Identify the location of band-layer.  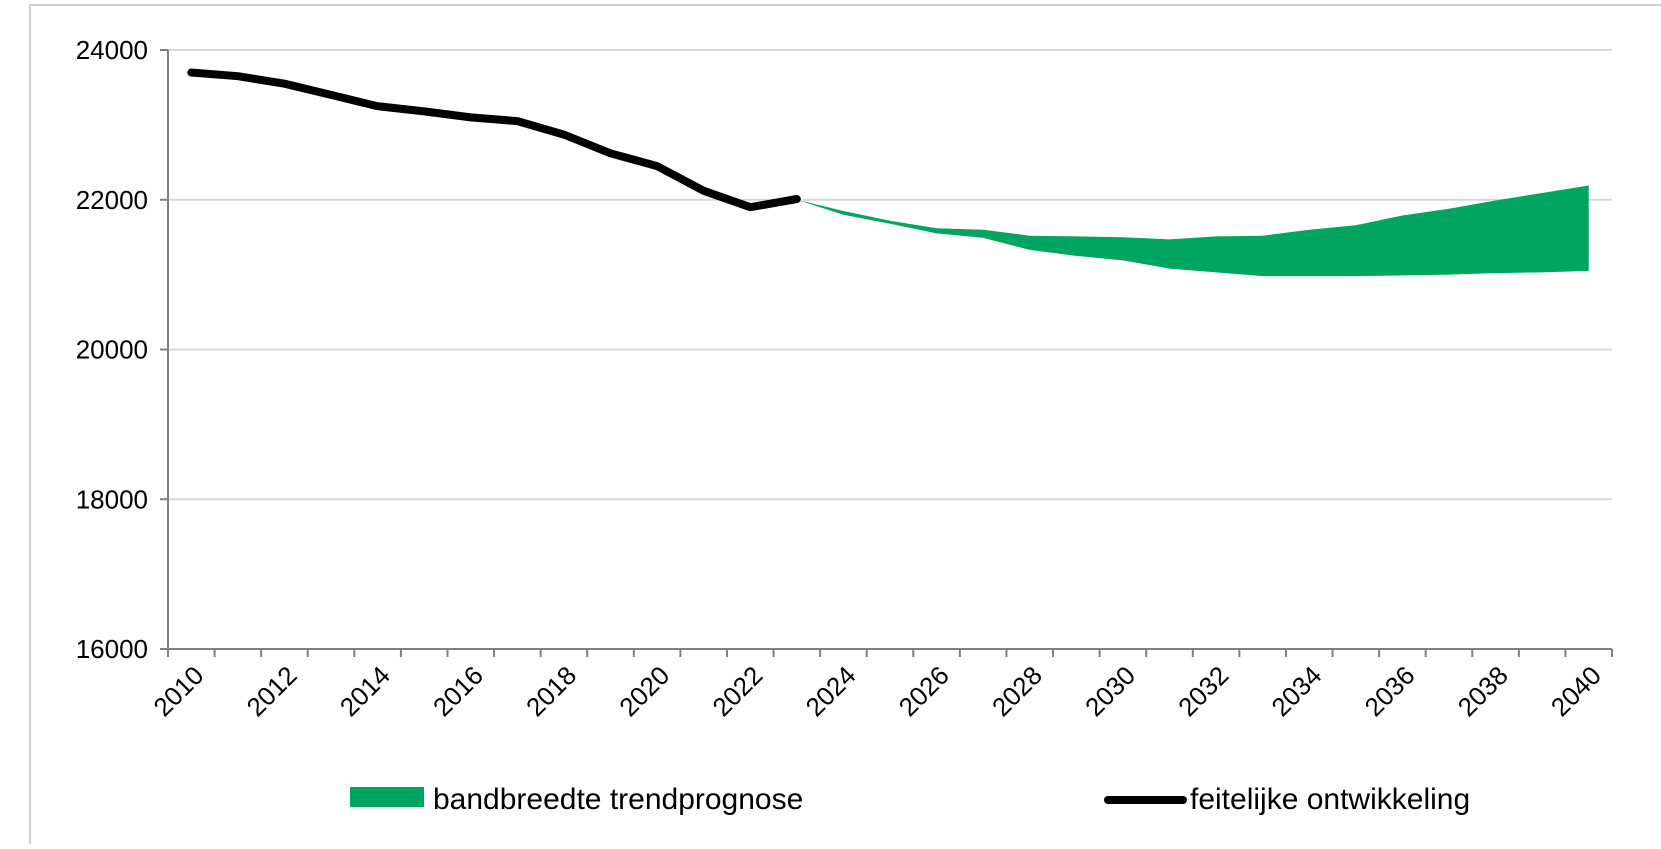
(1192, 231).